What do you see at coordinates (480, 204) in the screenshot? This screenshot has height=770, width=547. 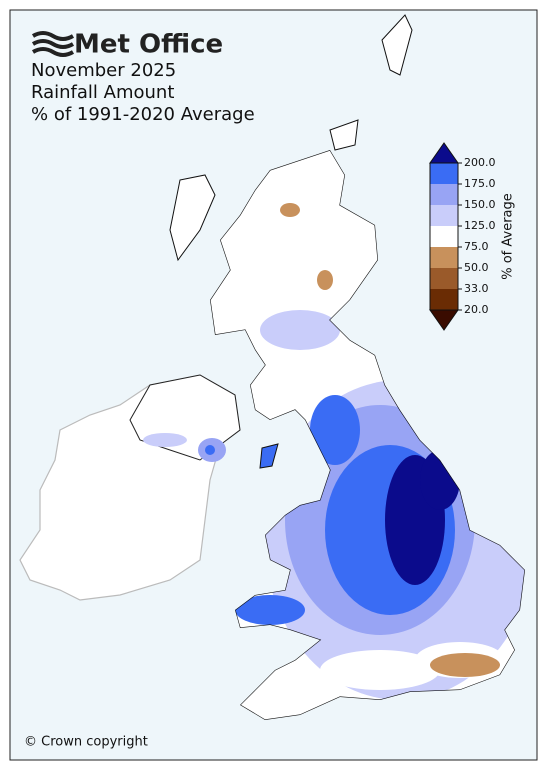 I see `colorbar-tick-label: 150.0` at bounding box center [480, 204].